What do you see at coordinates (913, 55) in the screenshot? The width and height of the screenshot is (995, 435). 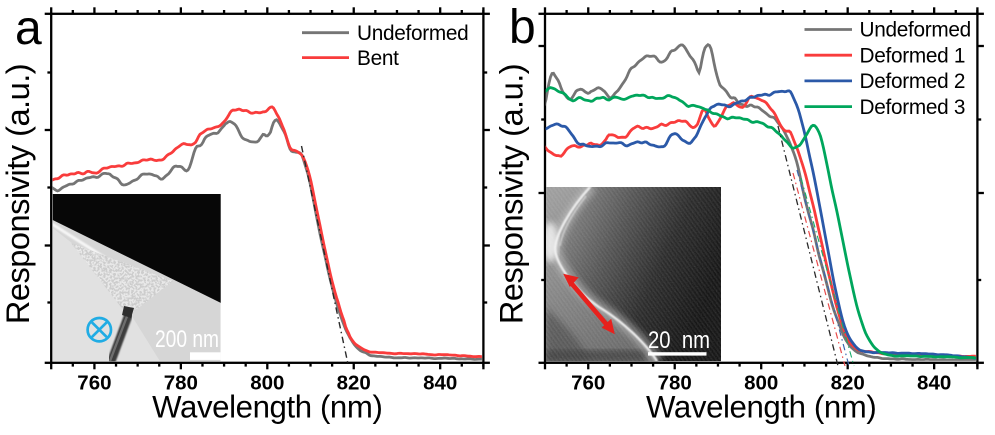 I see `svg-text: Deformed 1` at bounding box center [913, 55].